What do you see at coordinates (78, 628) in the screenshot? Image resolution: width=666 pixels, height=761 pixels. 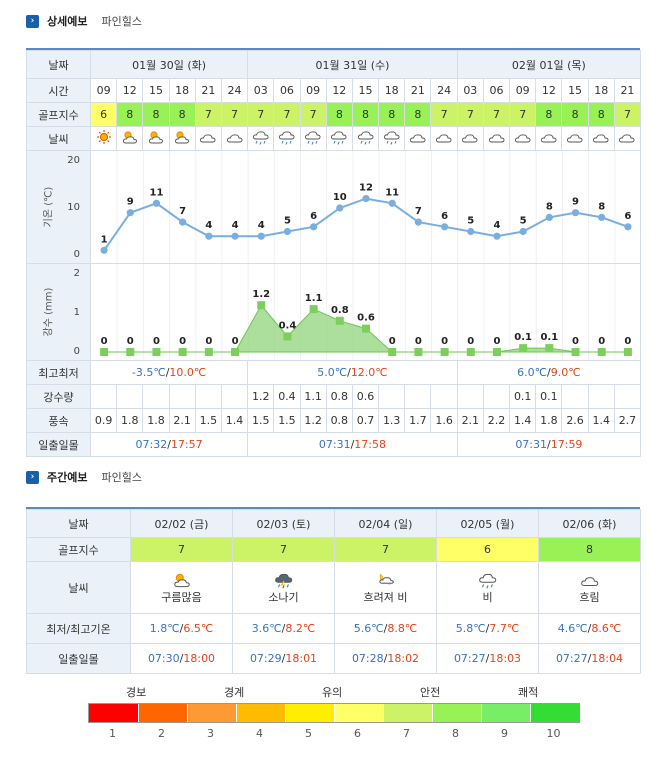 I see `weekly-row-label-temp: 최저/최고기온` at bounding box center [78, 628].